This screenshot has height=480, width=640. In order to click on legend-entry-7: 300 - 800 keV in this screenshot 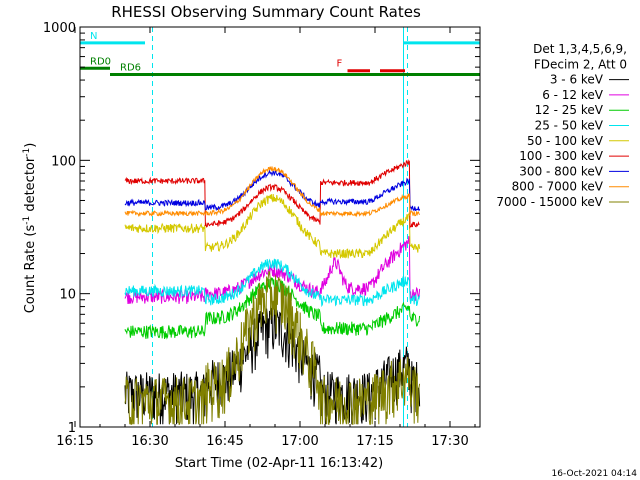, I will do `click(561, 171)`.